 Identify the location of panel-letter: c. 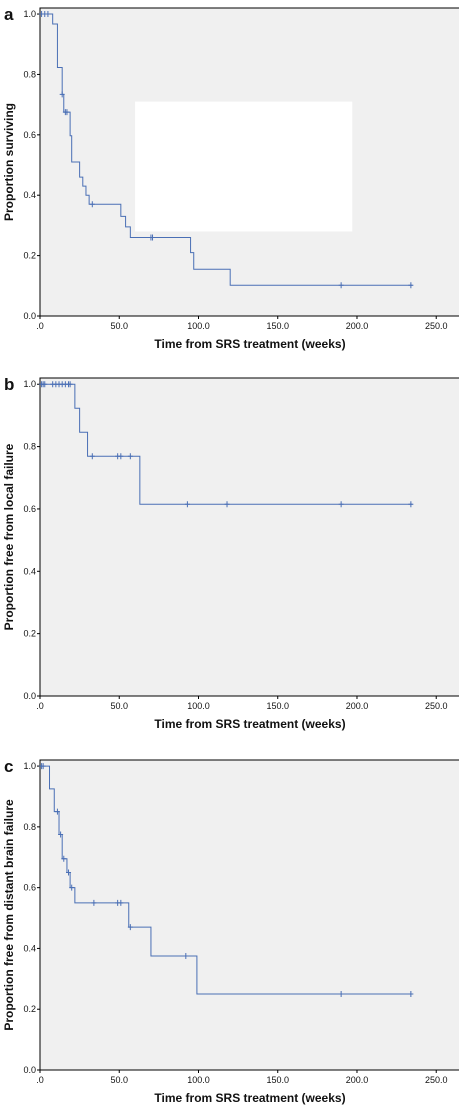
(8, 766).